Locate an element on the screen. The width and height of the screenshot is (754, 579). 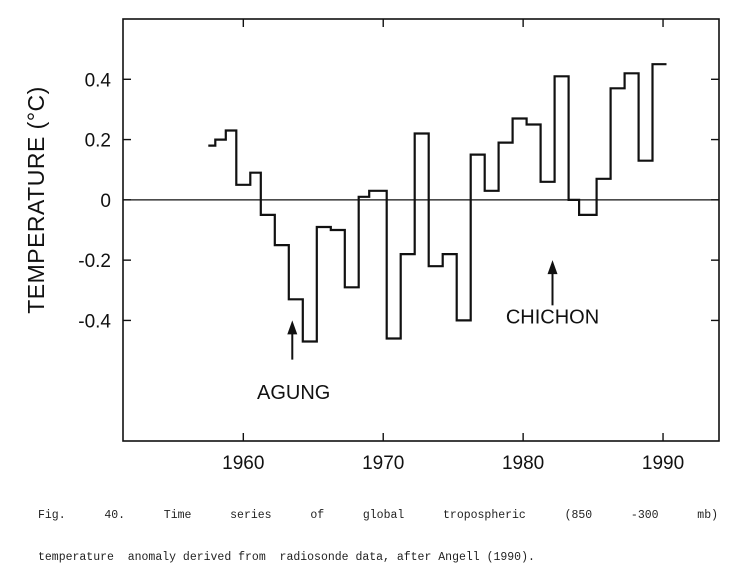
annotation-label: AGUNG is located at coordinates (293, 393).